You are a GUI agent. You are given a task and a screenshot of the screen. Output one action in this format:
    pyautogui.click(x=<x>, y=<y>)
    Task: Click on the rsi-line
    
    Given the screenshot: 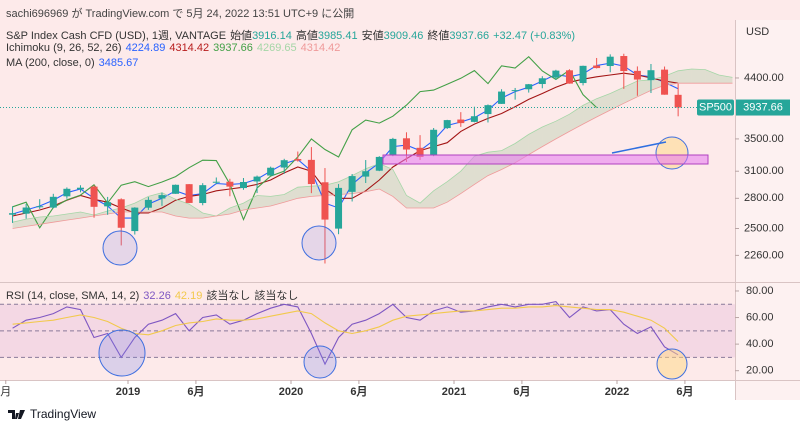 What is the action you would take?
    pyautogui.click(x=345, y=323)
    